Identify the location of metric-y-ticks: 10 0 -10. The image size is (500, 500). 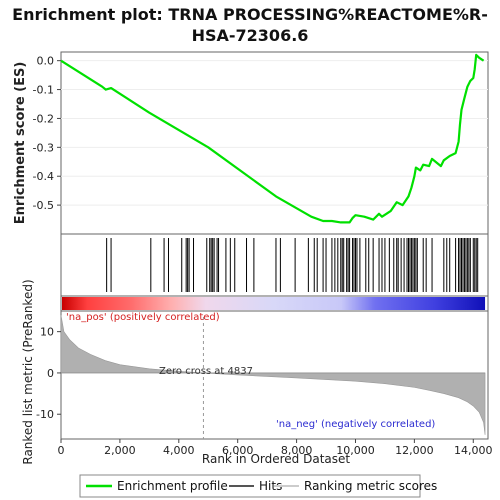
(48, 373).